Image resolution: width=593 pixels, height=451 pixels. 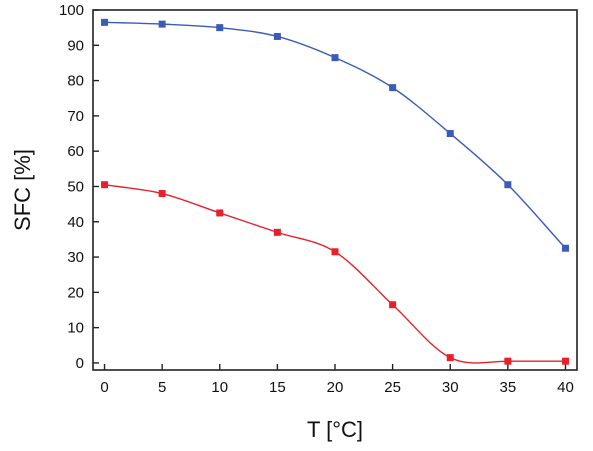 I want to click on y-tick-label: 10, so click(x=75, y=328).